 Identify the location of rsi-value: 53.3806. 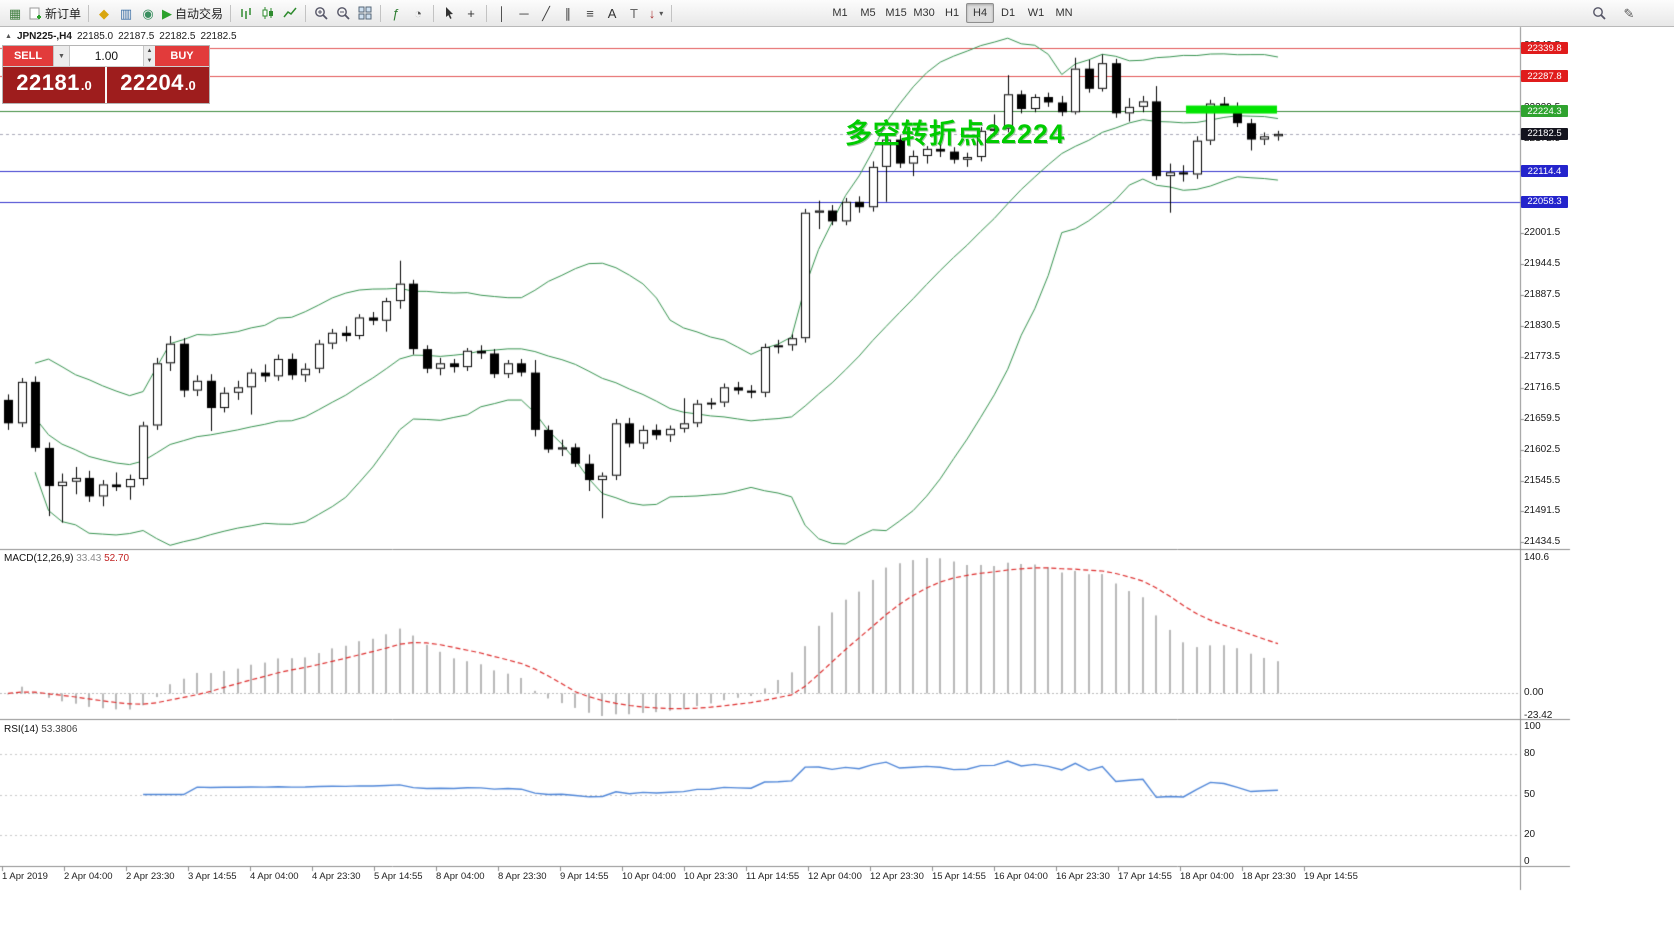
(59, 729).